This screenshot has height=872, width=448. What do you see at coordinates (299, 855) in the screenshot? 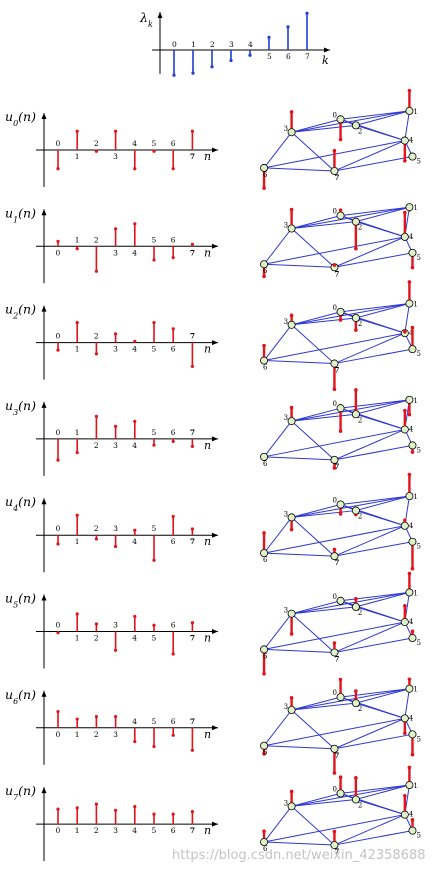
I see `watermark: https://blog.csdn.net/weixin_42358688` at bounding box center [299, 855].